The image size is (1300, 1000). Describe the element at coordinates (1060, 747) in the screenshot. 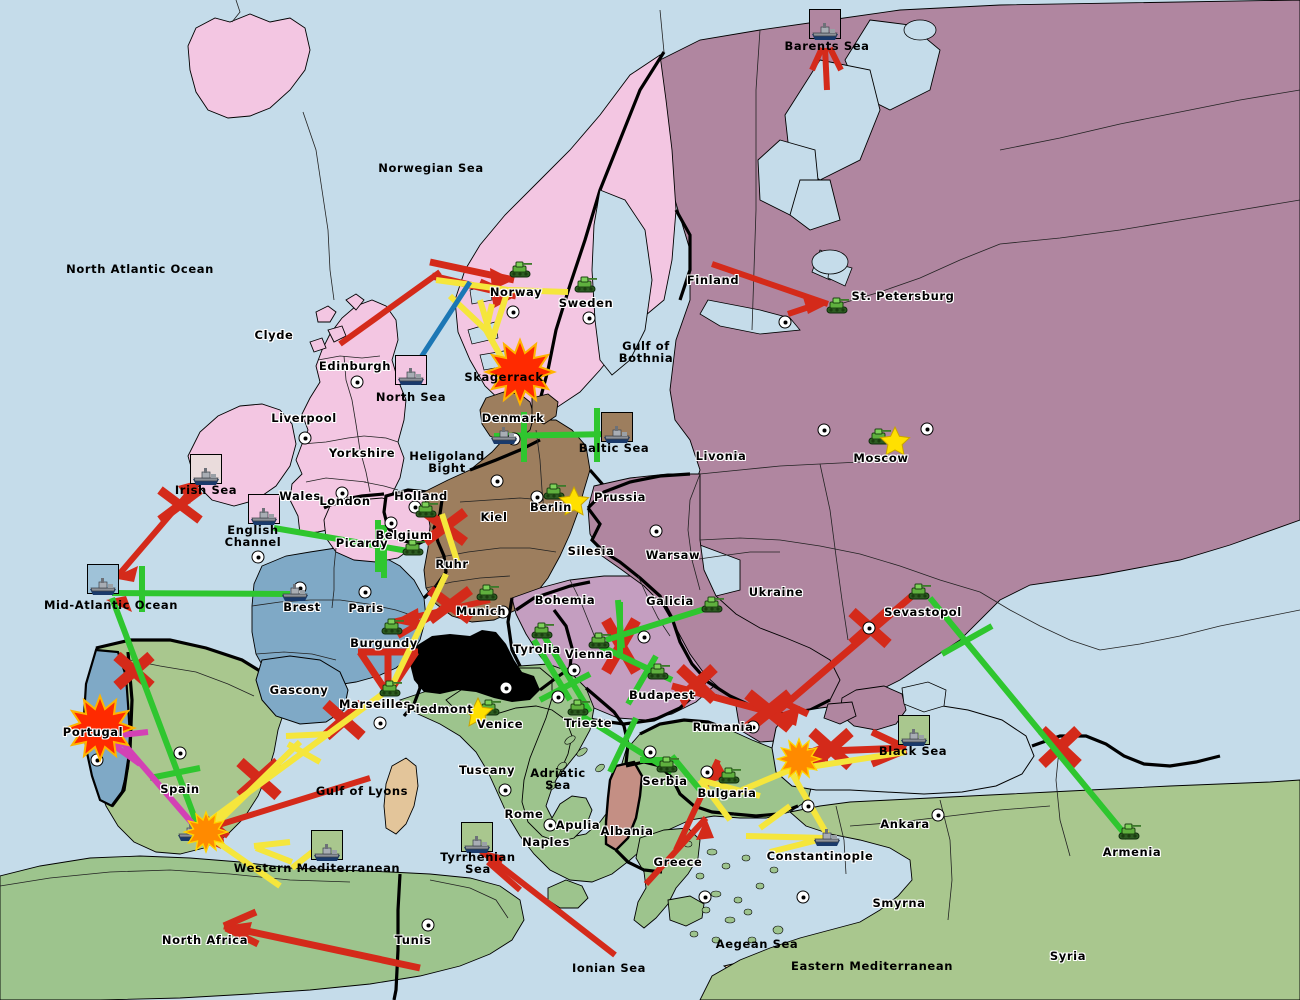

I see `cut-x-armenia-coast` at that location.